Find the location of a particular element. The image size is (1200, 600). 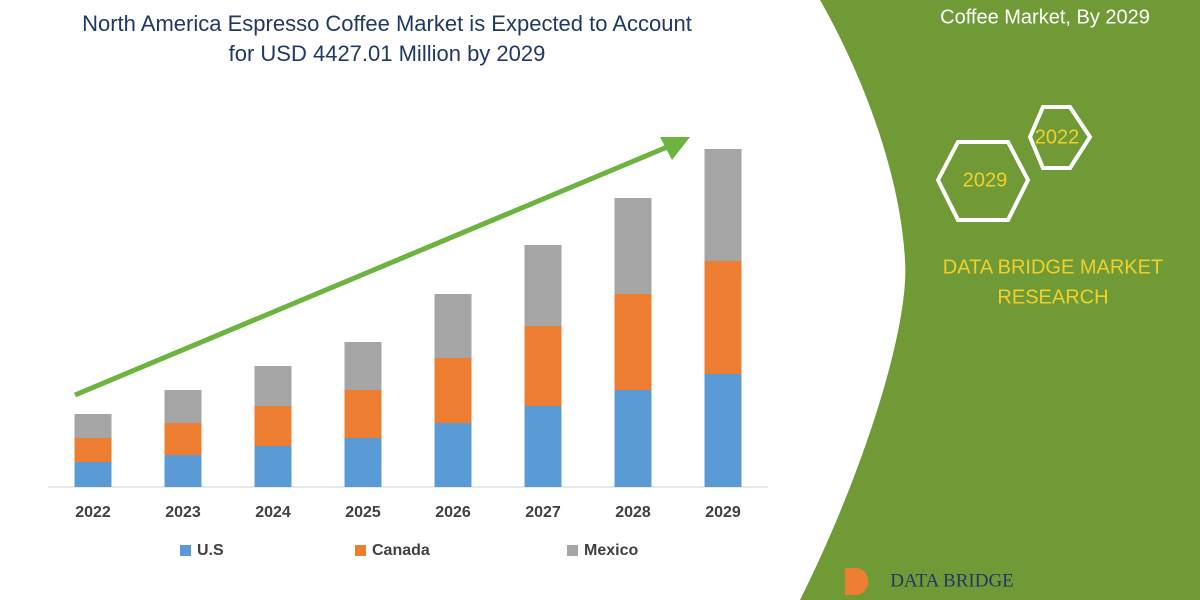

hexagon-label: 2022 is located at coordinates (1057, 137).